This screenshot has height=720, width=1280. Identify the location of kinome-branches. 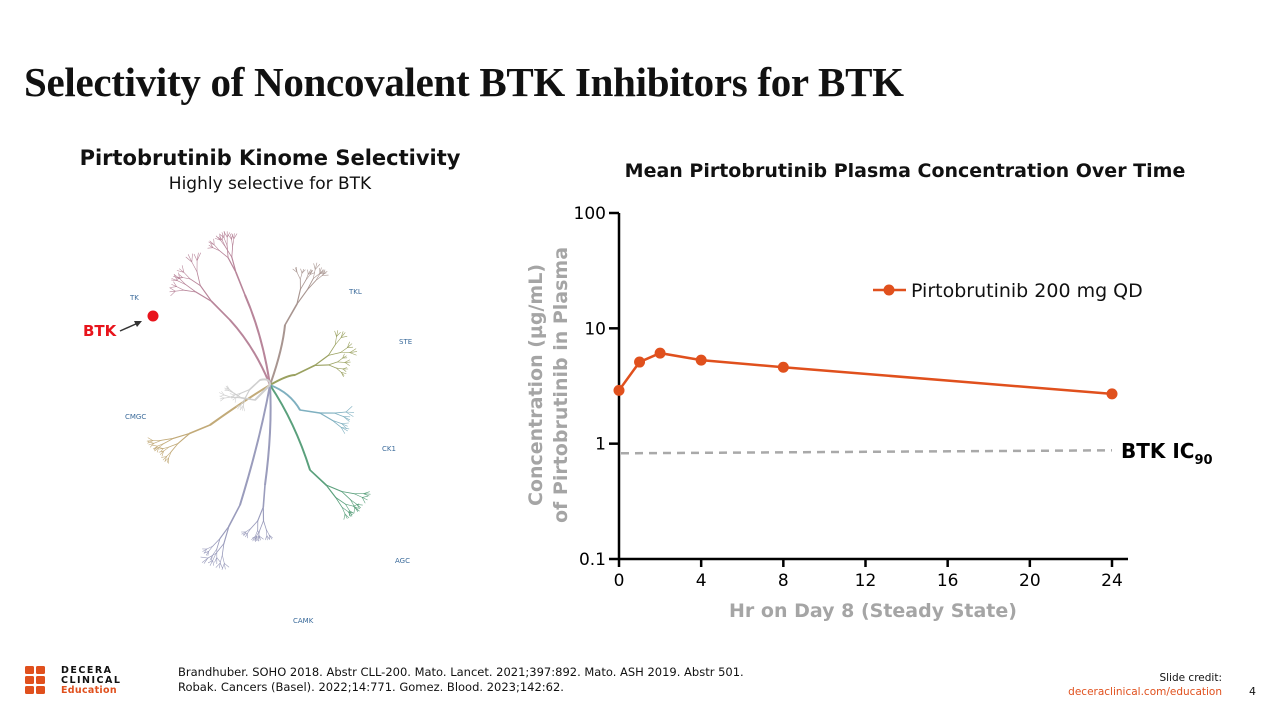
(258, 400).